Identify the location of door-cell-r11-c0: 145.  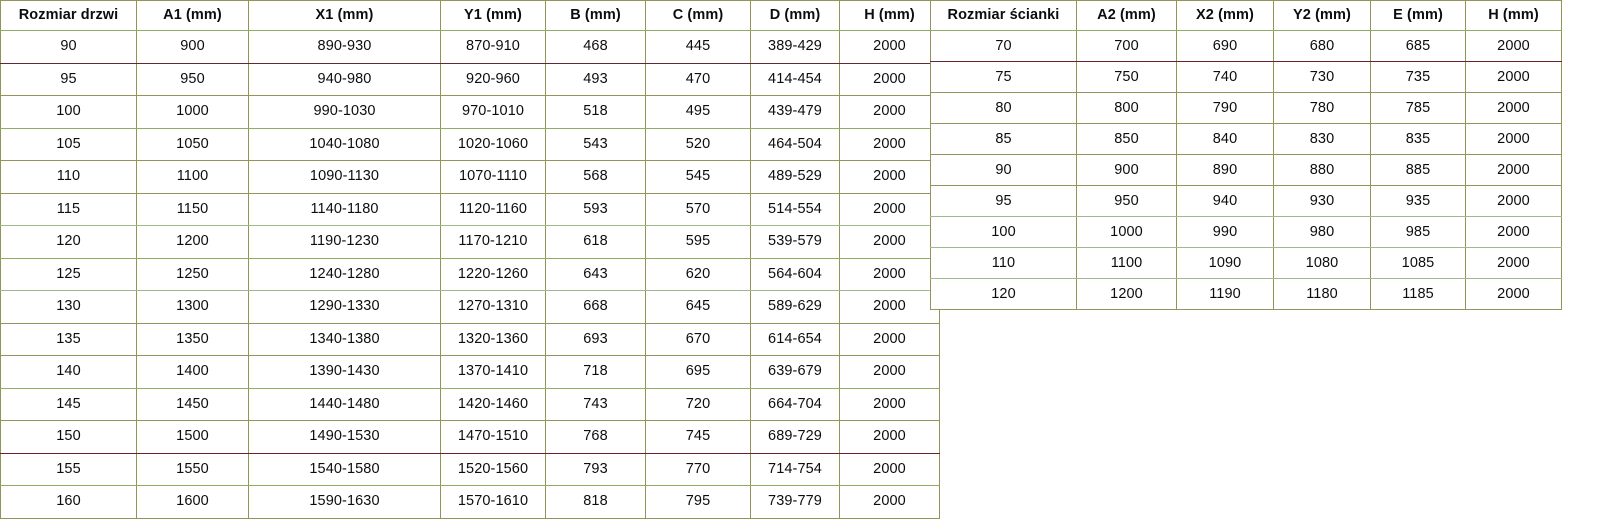
(68, 404).